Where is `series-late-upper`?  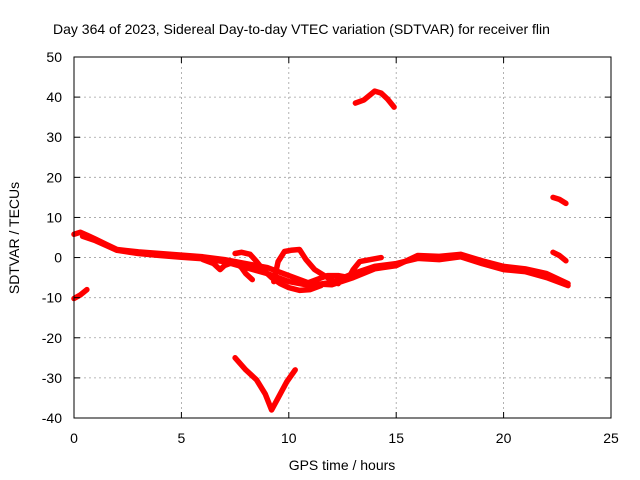 series-late-upper is located at coordinates (559, 200).